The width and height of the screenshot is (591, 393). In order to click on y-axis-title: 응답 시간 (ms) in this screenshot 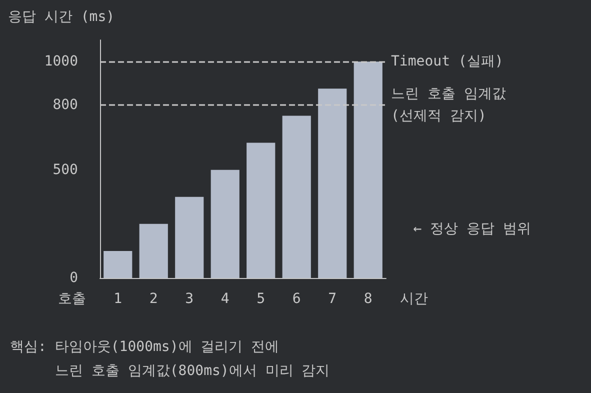, I will do `click(61, 17)`.